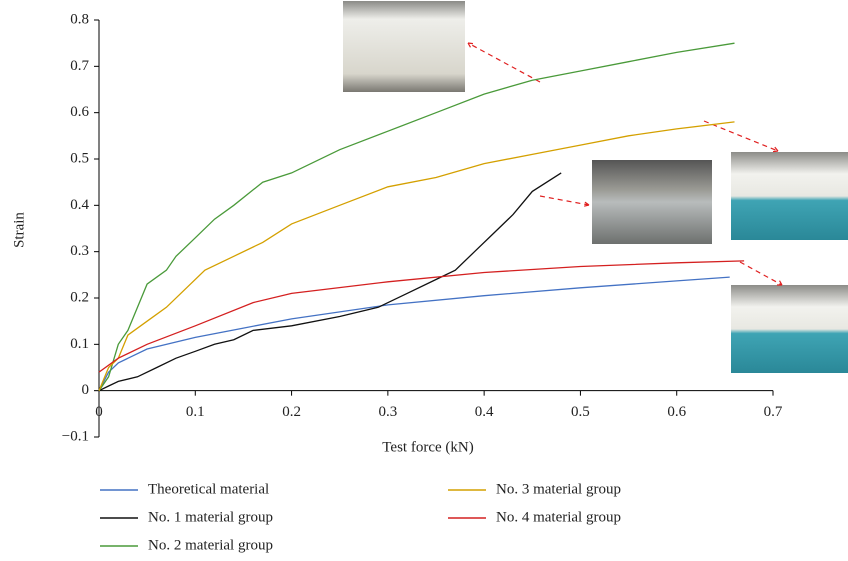 The height and width of the screenshot is (561, 848). What do you see at coordinates (79, 205) in the screenshot?
I see `y-tick-label: 0.4` at bounding box center [79, 205].